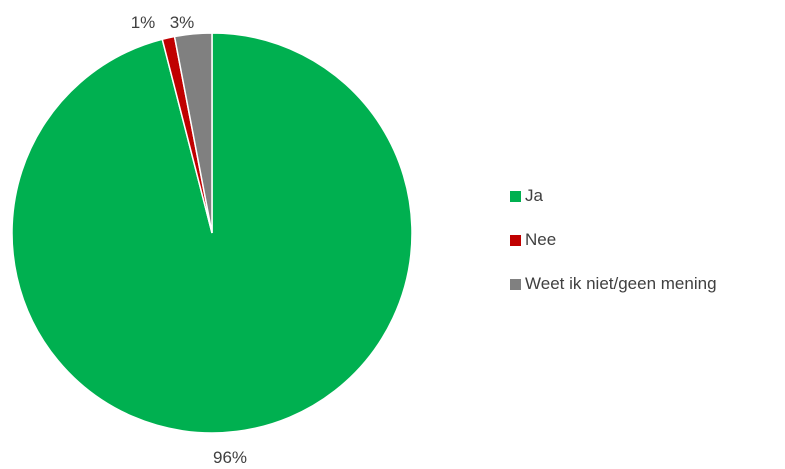 The height and width of the screenshot is (469, 785). I want to click on legend-item-nee: Nee, so click(645, 240).